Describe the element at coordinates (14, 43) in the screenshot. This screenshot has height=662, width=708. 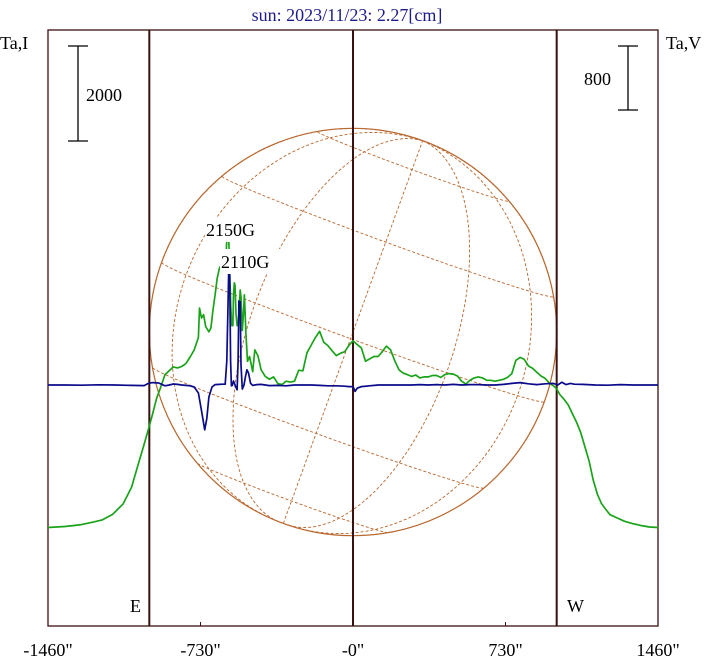
I see `left-axis-label: Ta,I` at that location.